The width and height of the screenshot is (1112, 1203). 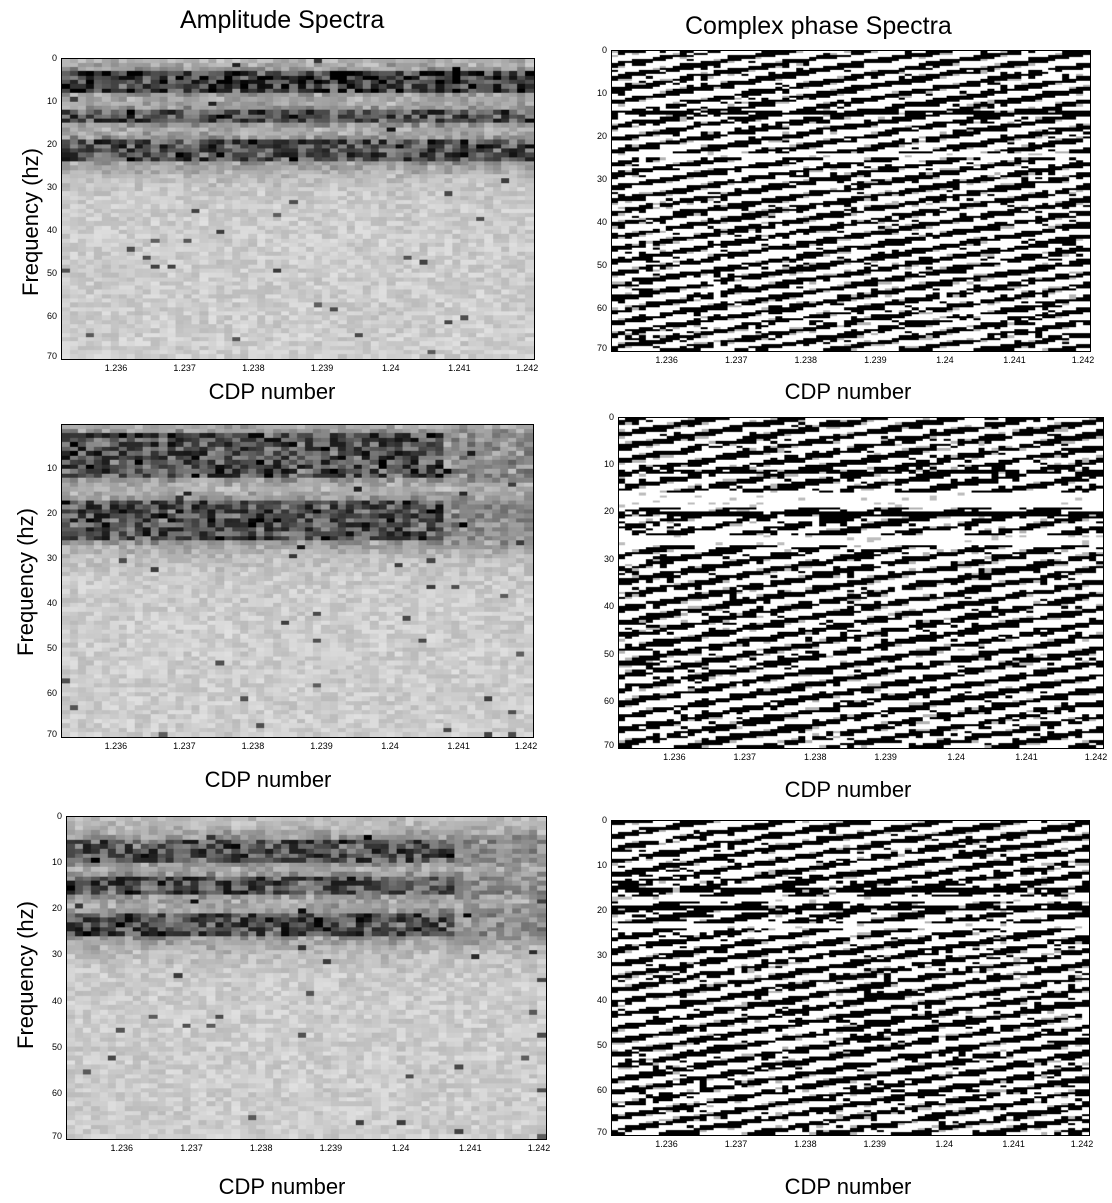 What do you see at coordinates (818, 26) in the screenshot?
I see `phase-column-title: Complex phase Spectra` at bounding box center [818, 26].